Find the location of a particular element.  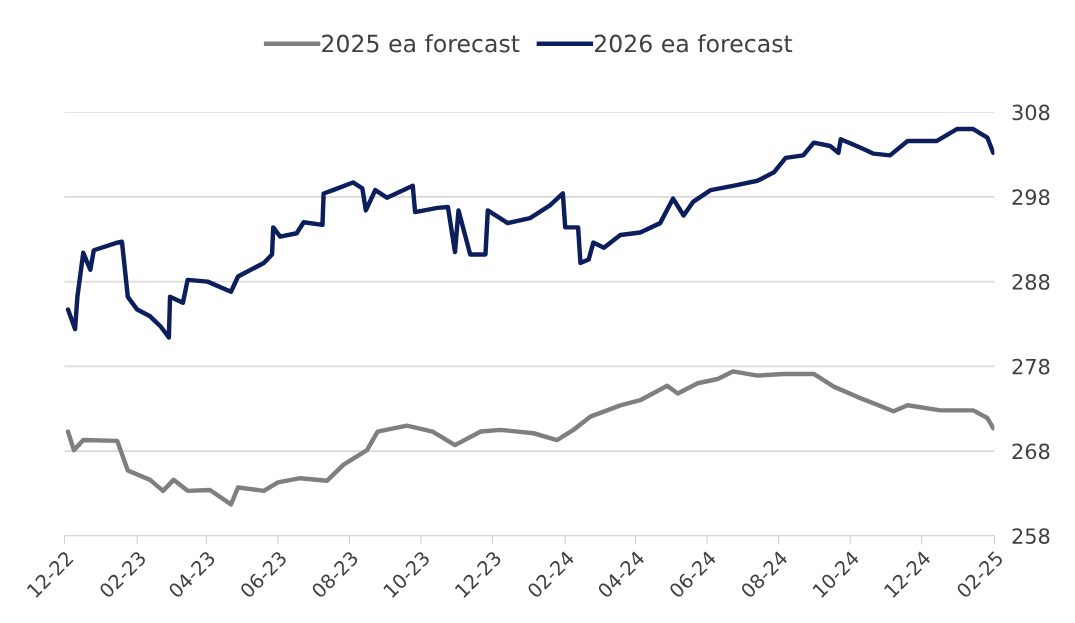

y-tick-label: 308 is located at coordinates (1031, 112).